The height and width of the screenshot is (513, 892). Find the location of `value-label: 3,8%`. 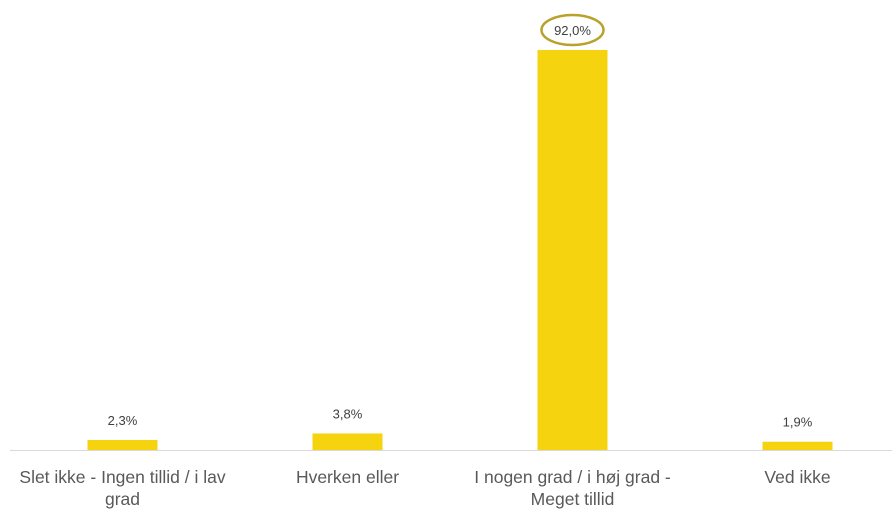

value-label: 3,8% is located at coordinates (348, 413).